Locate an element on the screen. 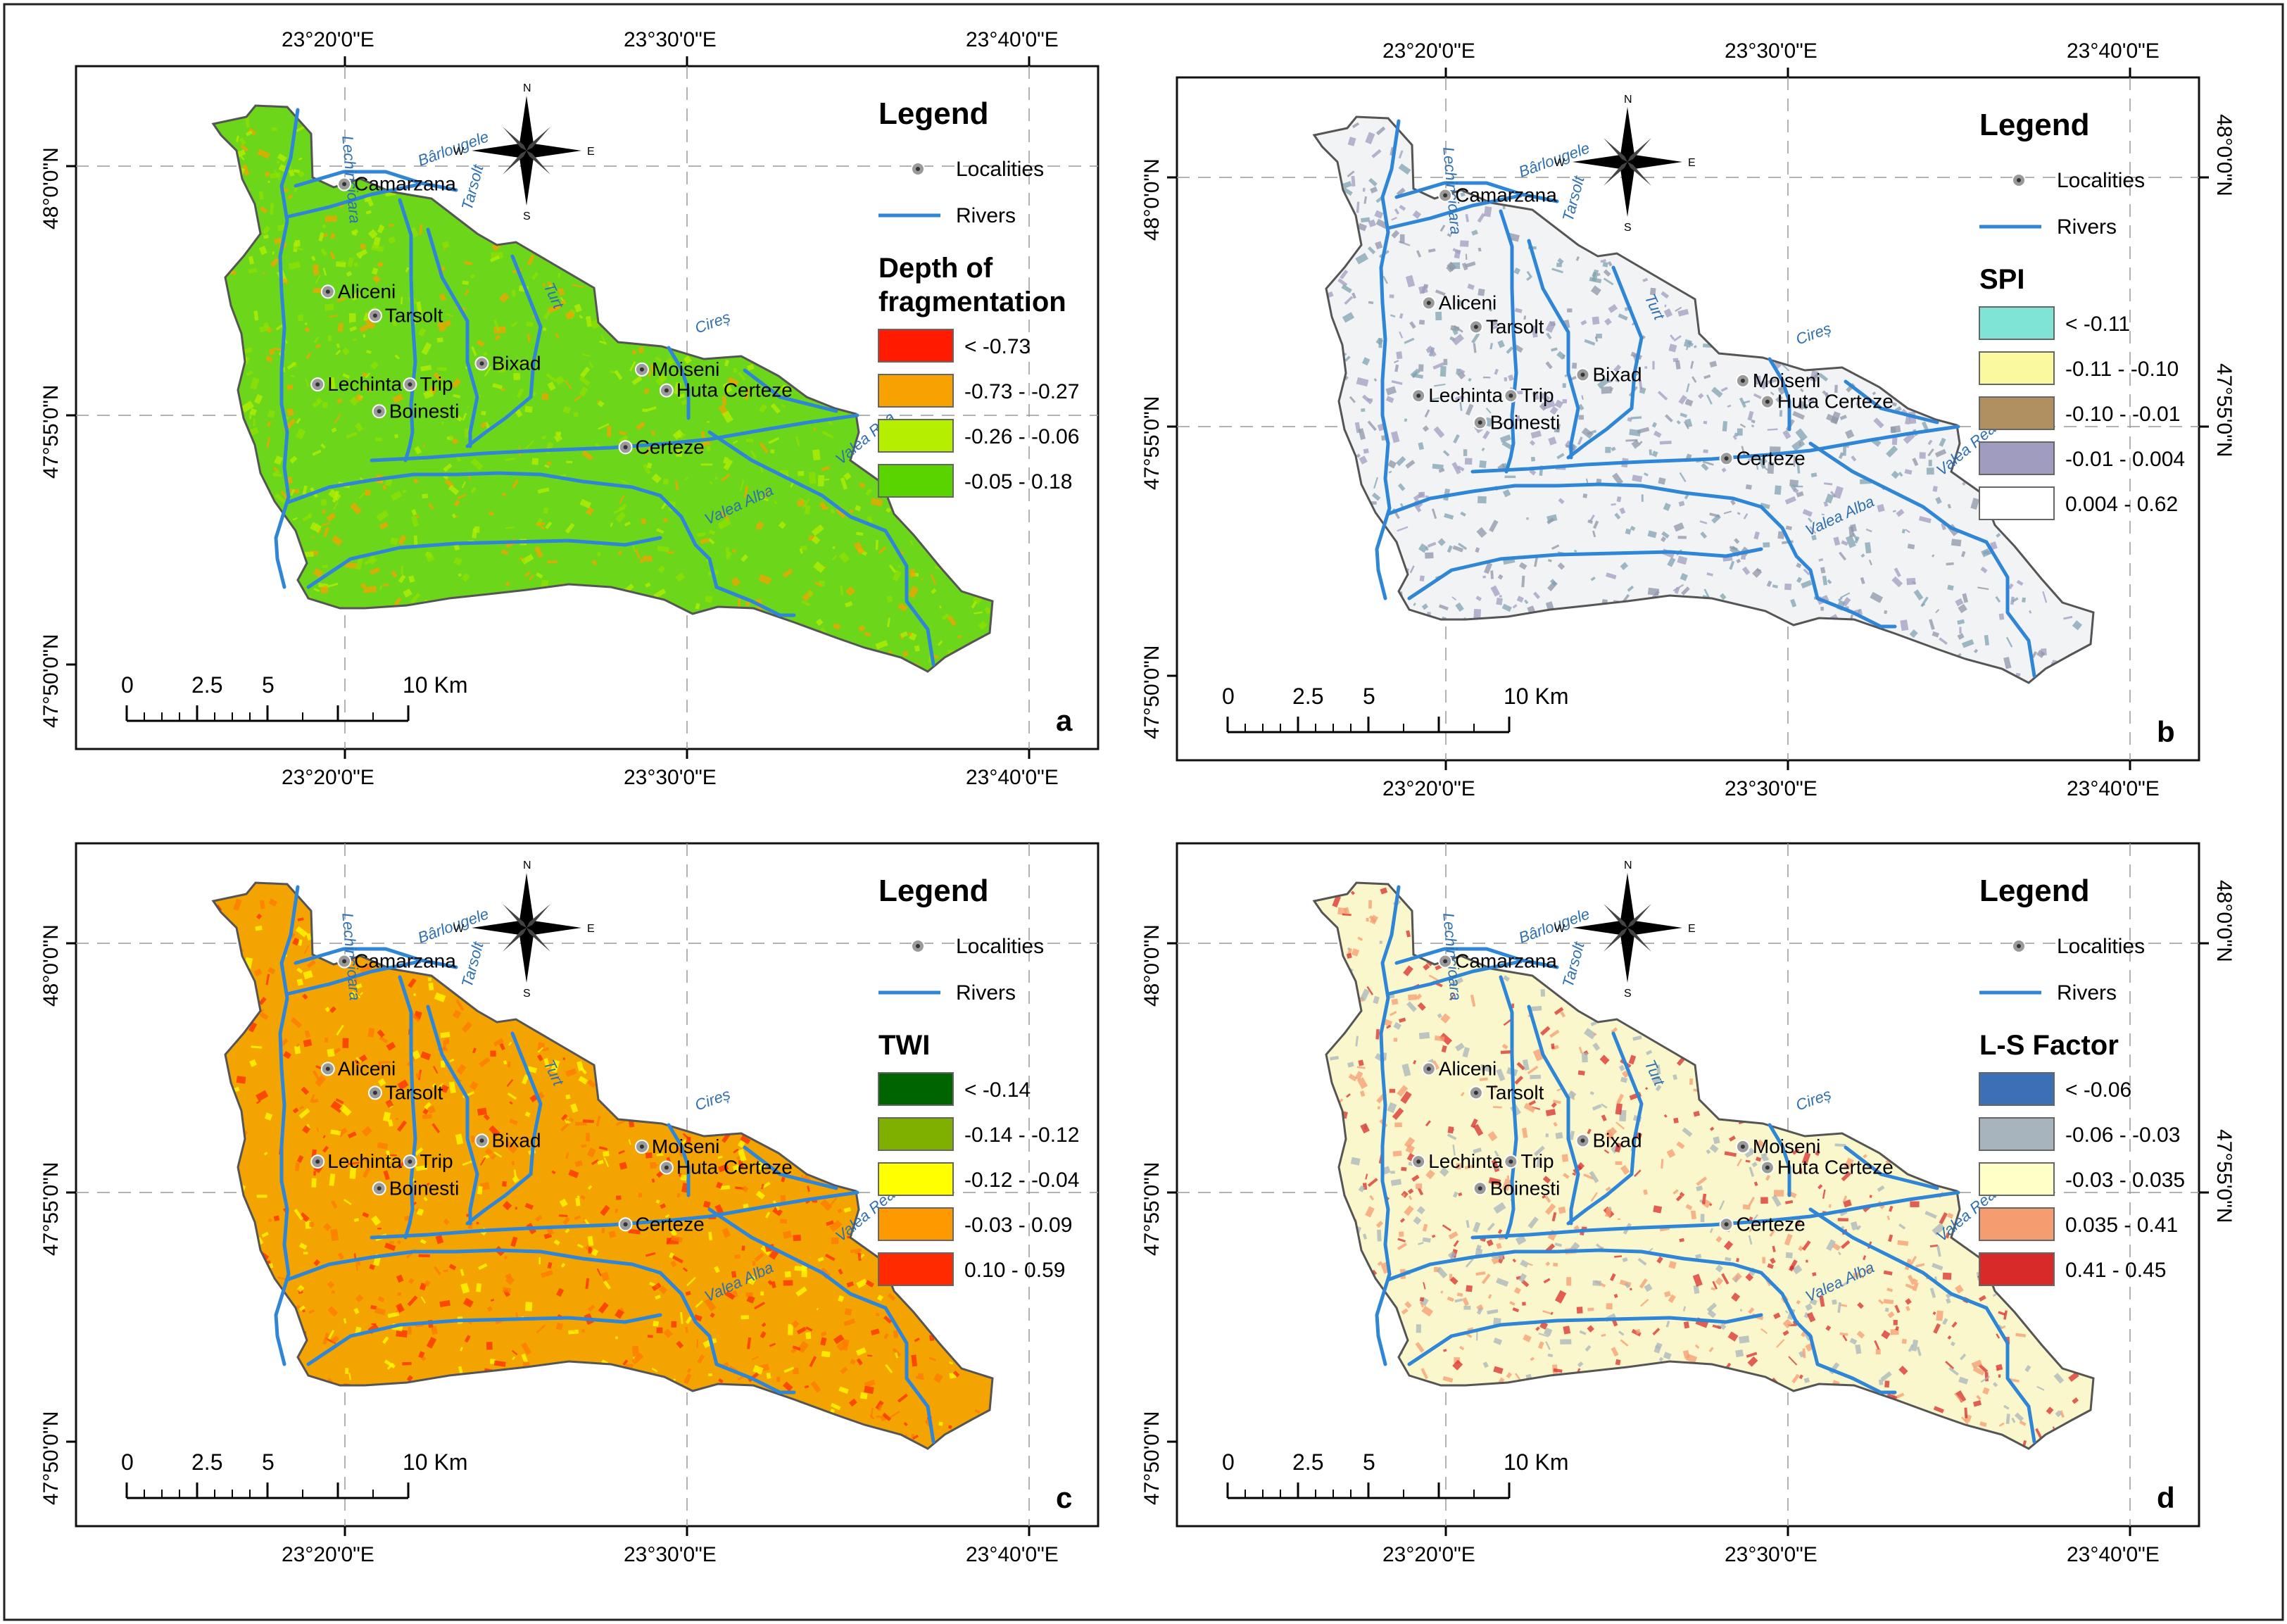 The width and height of the screenshot is (2287, 1624). locality-label: Boinesti is located at coordinates (1525, 1188).